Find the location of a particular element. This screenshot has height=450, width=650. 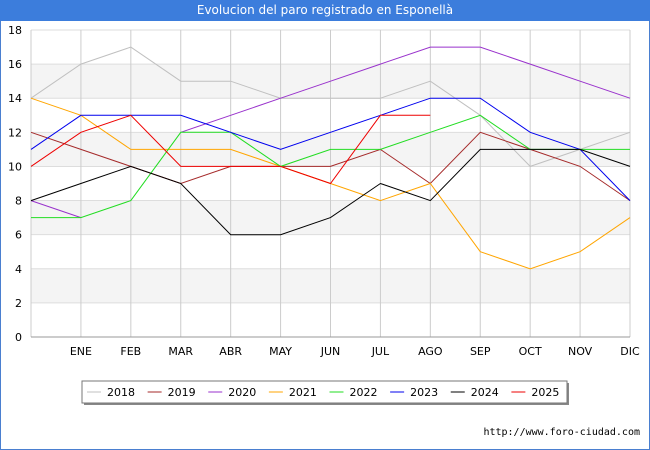

x-tick-label: JUN is located at coordinates (330, 351).